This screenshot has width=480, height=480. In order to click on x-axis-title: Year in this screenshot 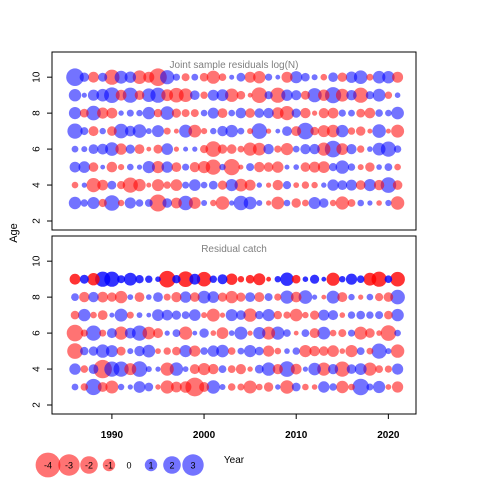, I will do `click(234, 460)`.